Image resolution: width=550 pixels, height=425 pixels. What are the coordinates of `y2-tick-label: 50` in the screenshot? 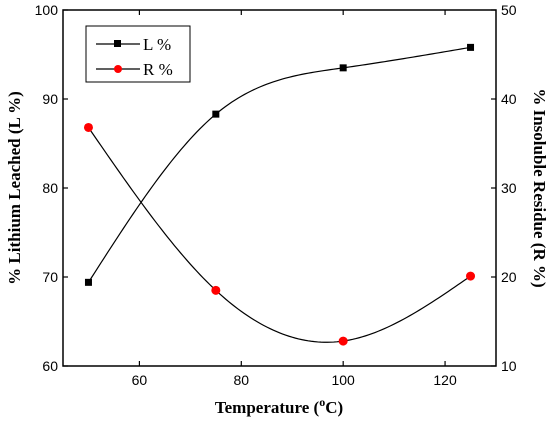 It's located at (509, 10).